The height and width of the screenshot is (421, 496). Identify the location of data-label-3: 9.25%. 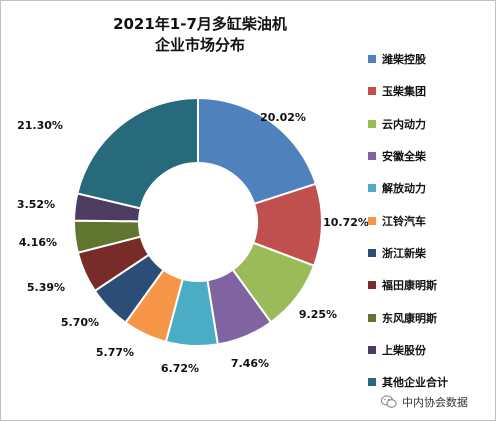
(318, 314).